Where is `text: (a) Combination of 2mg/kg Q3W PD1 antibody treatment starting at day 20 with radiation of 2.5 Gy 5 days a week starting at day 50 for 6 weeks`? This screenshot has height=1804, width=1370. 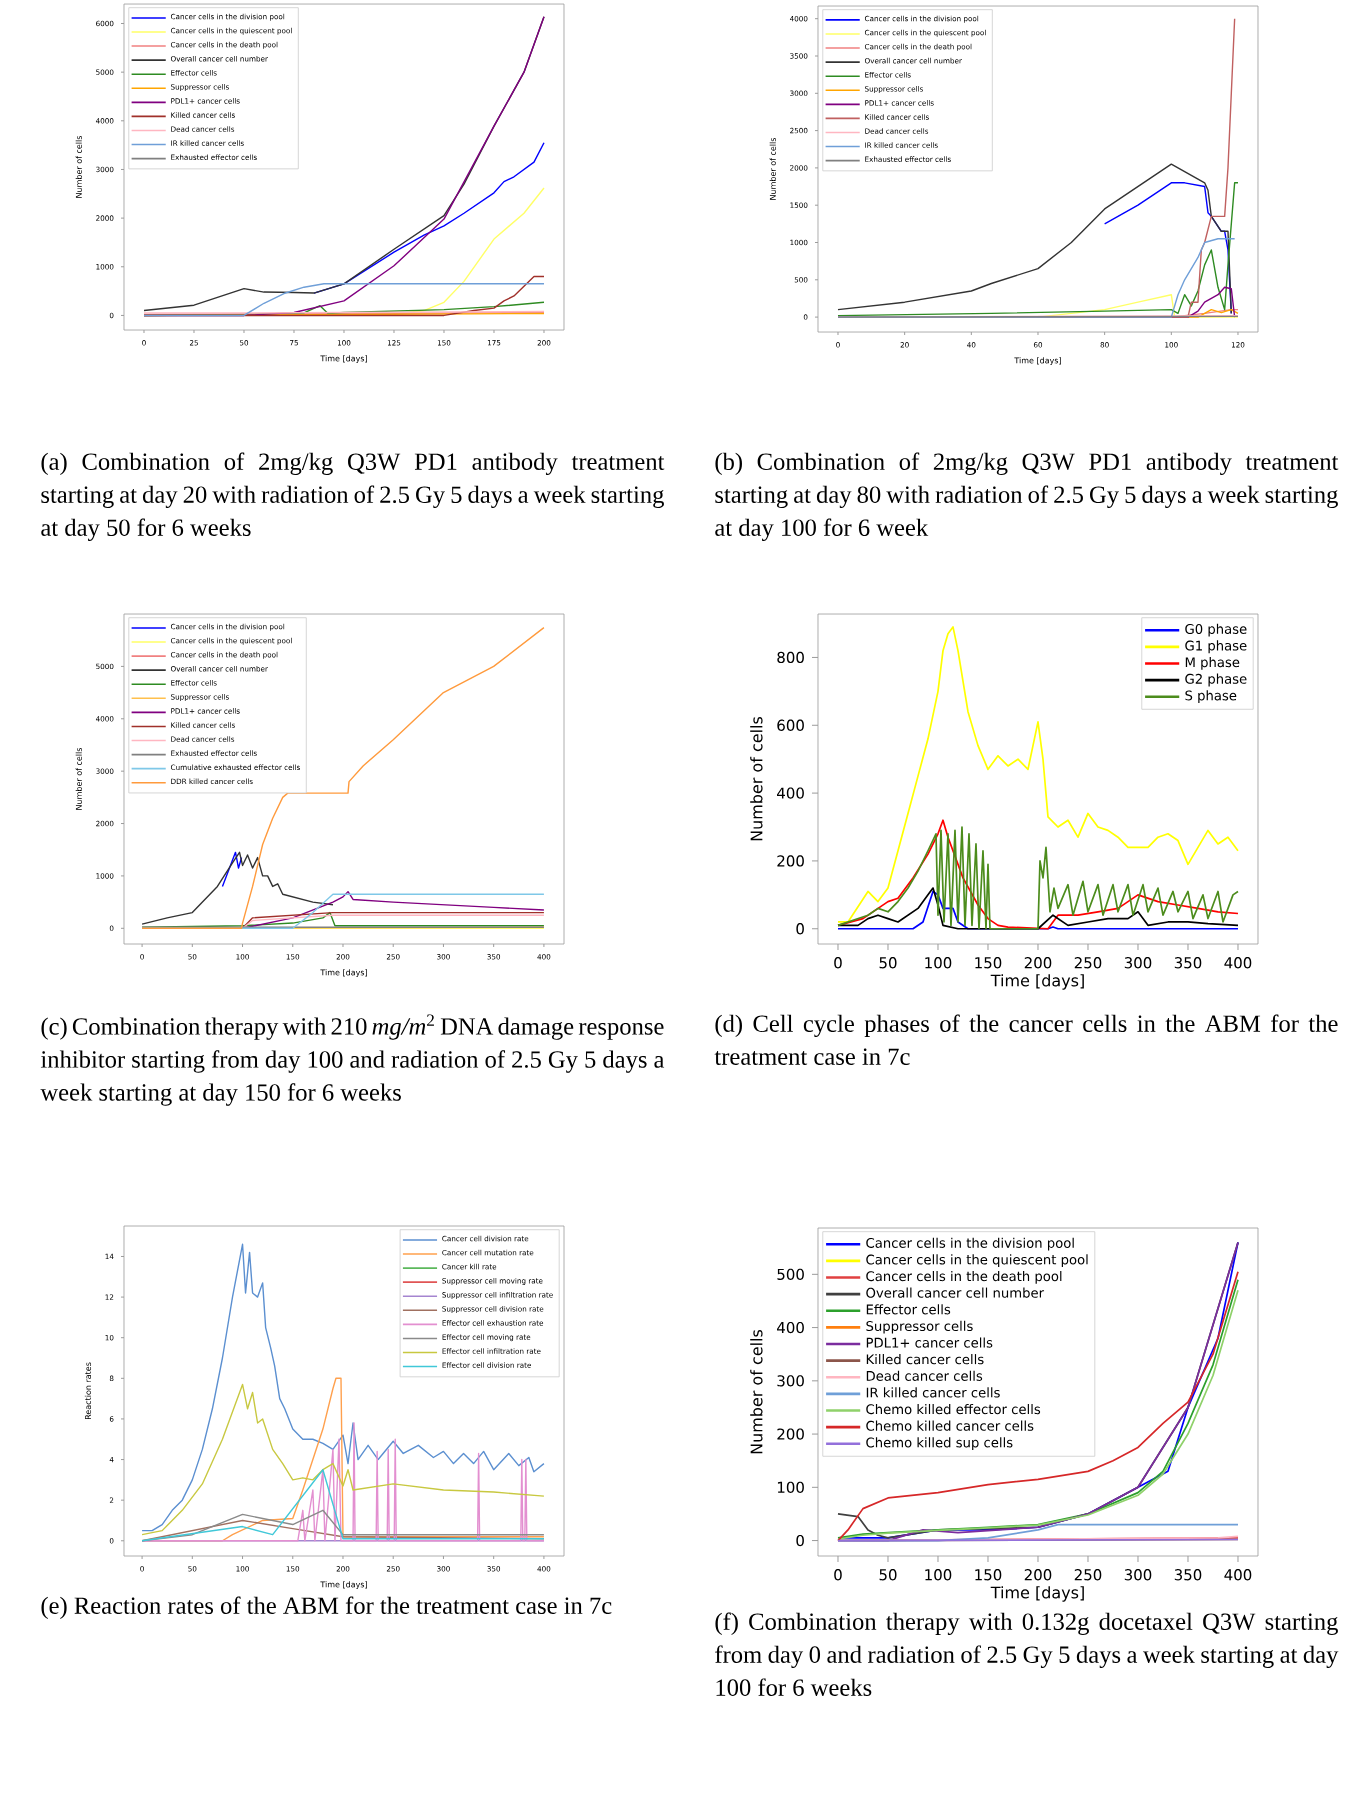
text: (a) Combination of 2mg/kg Q3W PD1 antibody treatment starting at day 20 with radiation of 2.5 Gy 5 days a week starting at day 50 for 6 weeks is located at coordinates (353, 497).